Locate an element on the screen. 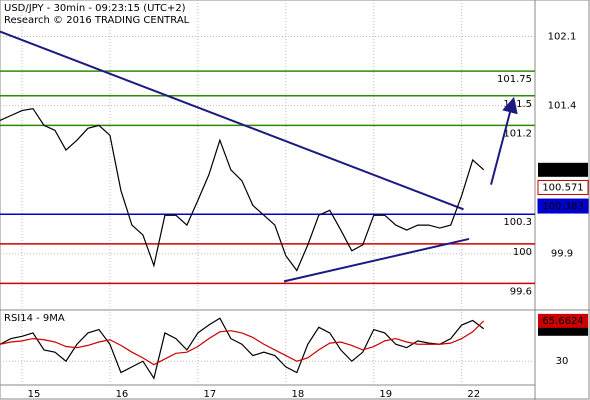 Image resolution: width=590 pixels, height=400 pixels. value-tag-label: 65.6624 is located at coordinates (562, 321).